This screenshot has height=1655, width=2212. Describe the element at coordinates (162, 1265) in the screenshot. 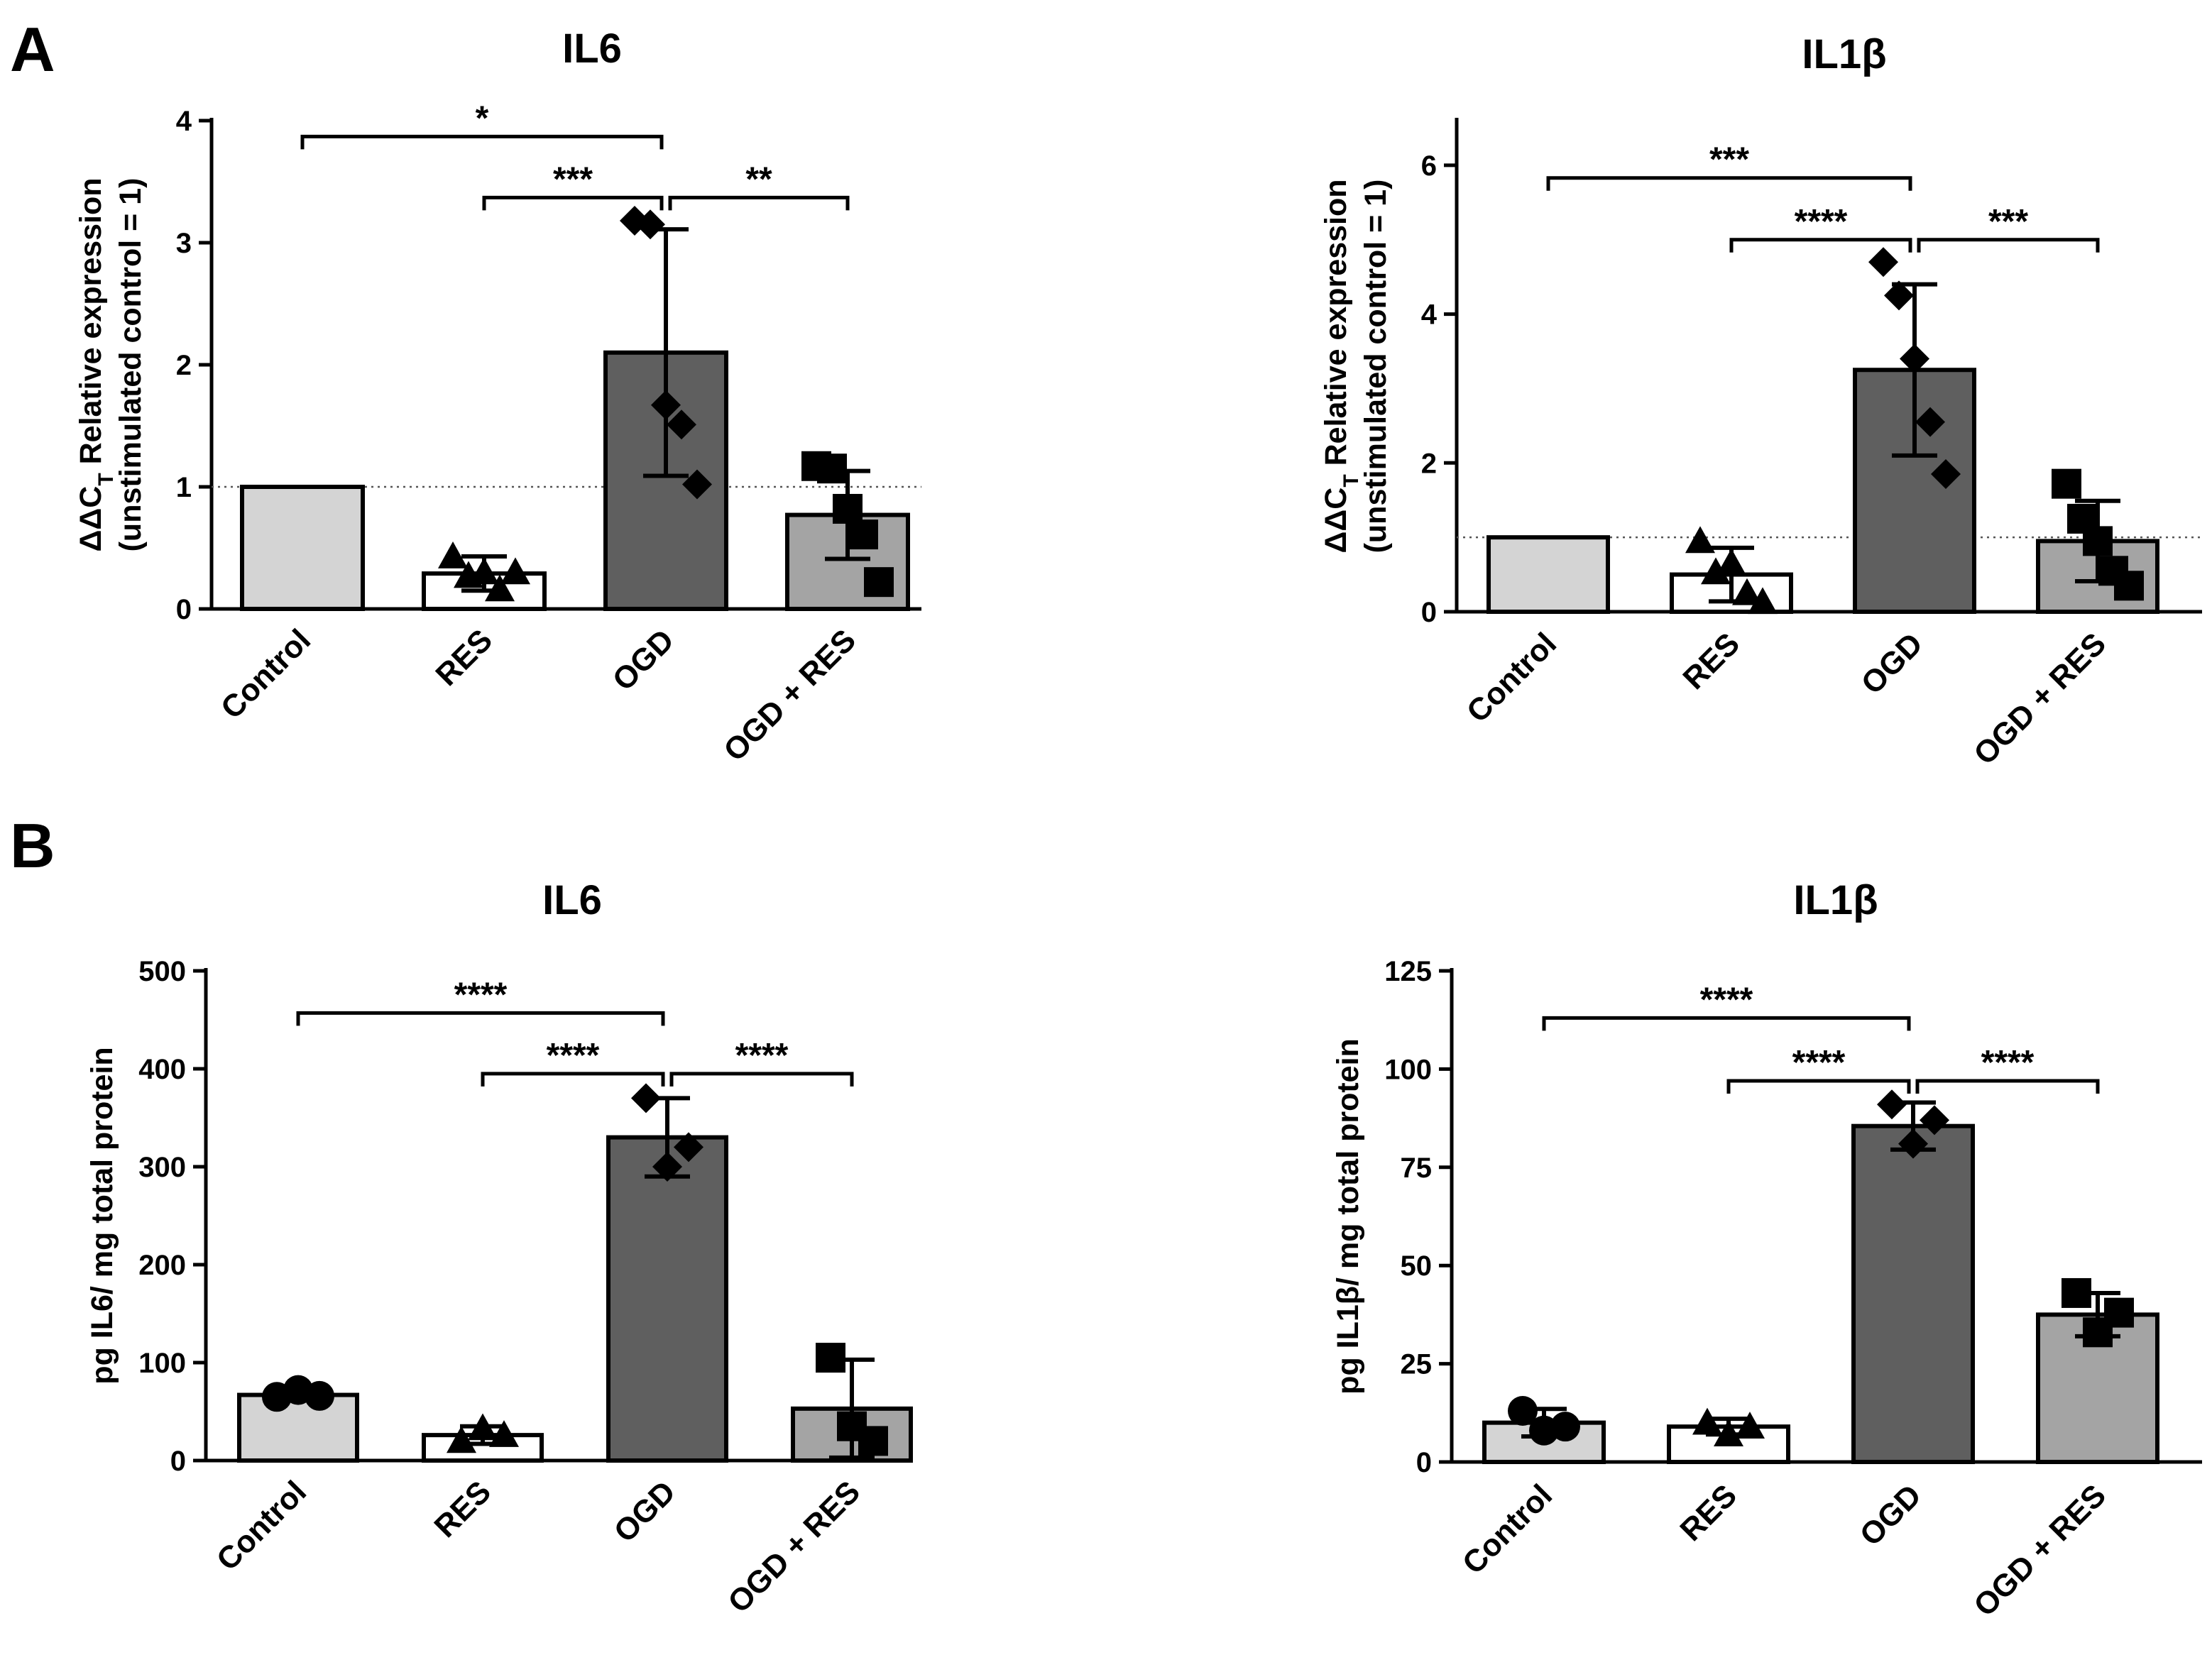

I see `y-tick-label: 200` at that location.